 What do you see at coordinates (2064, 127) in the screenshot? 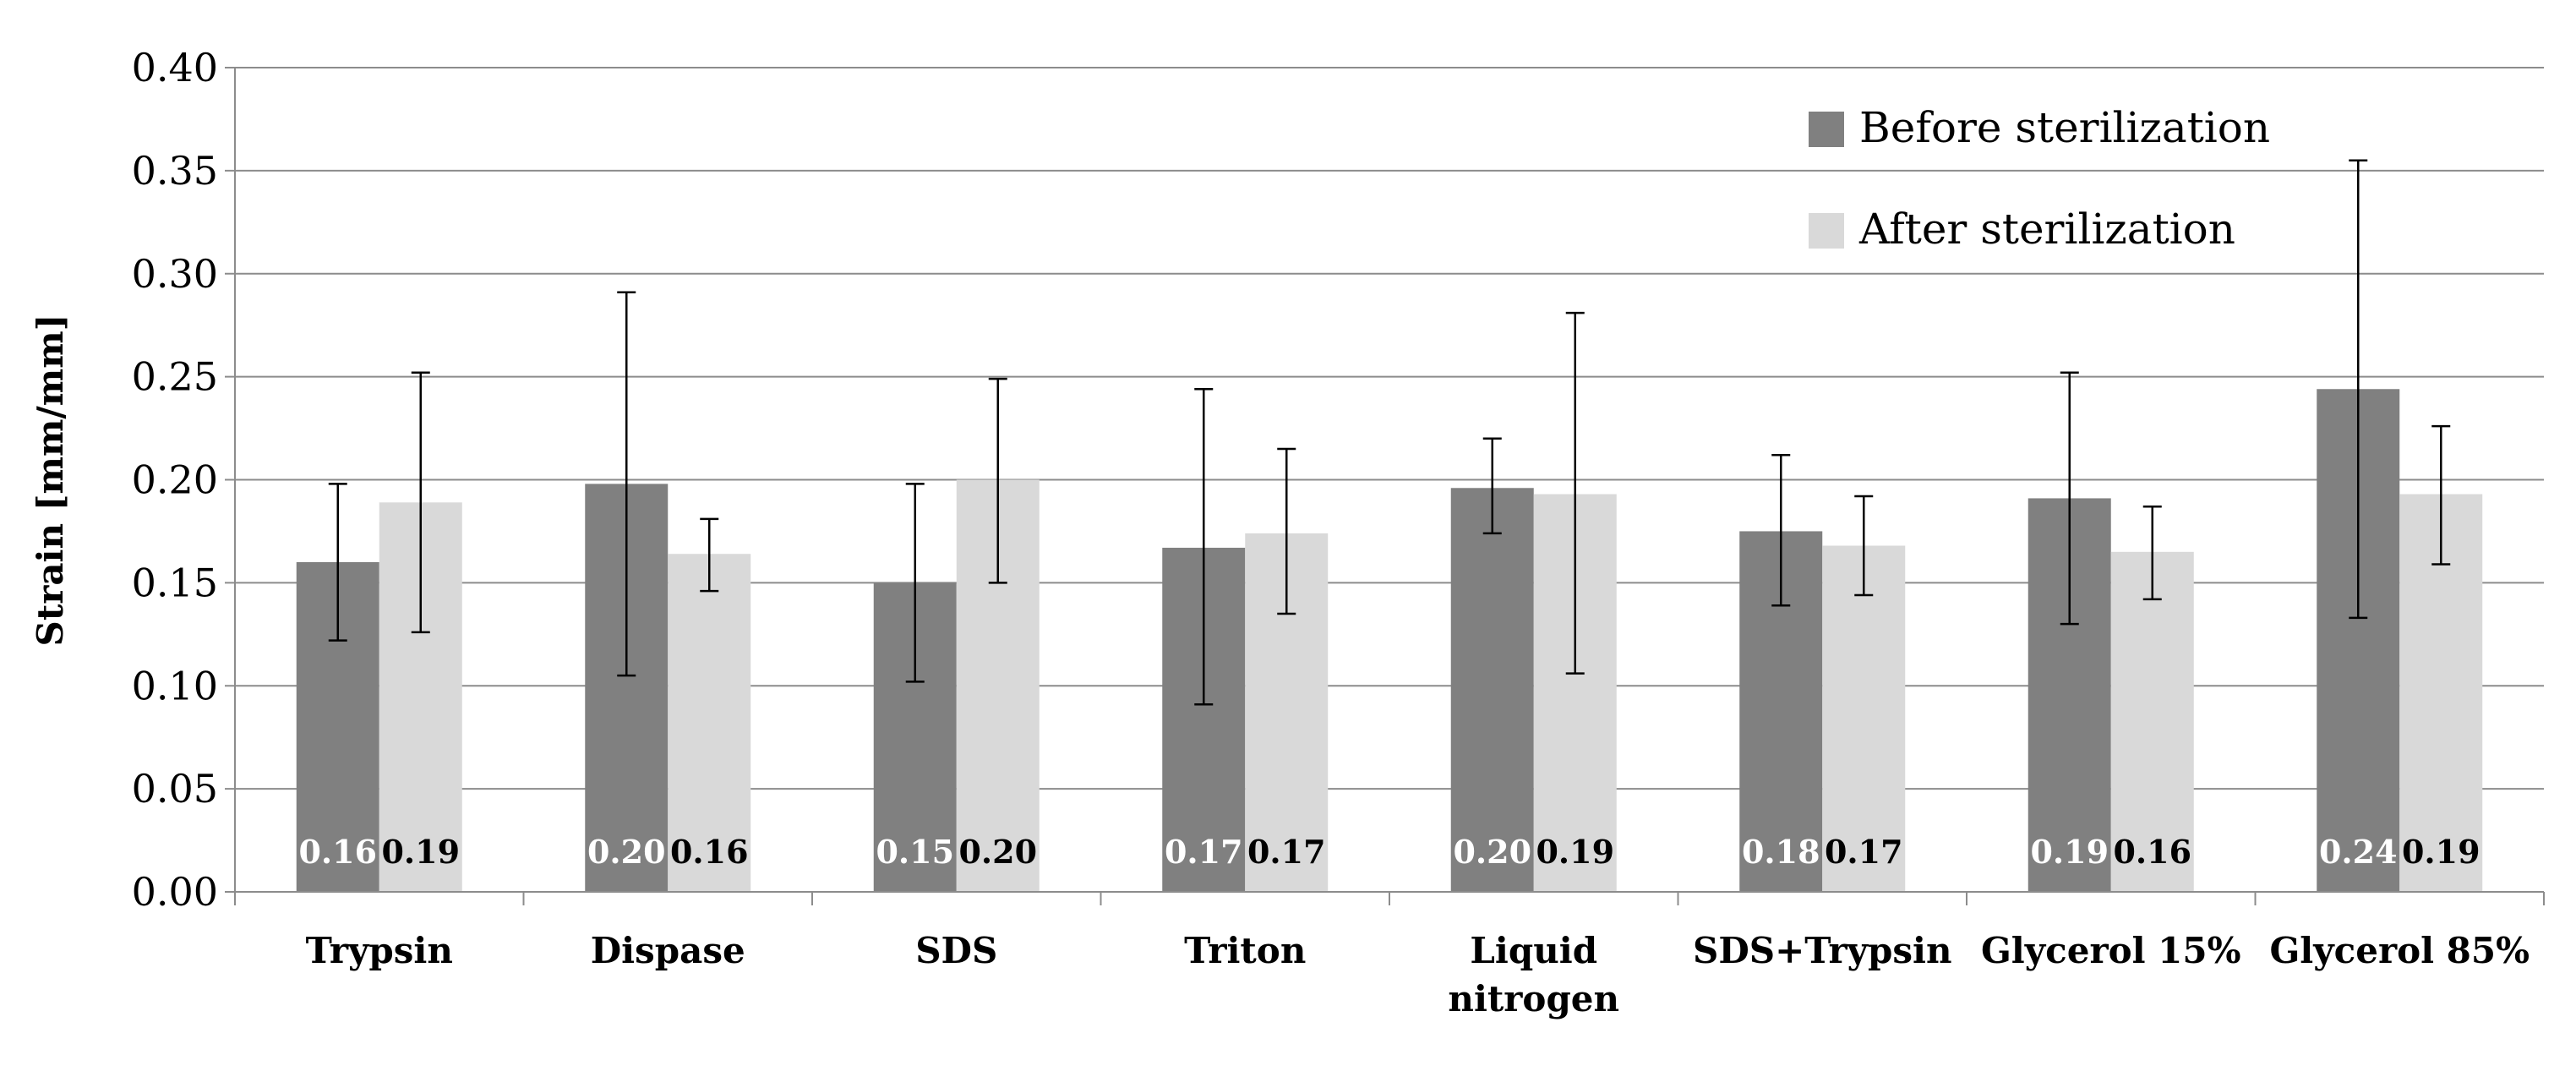
I see `legend-label: Before sterilization` at bounding box center [2064, 127].